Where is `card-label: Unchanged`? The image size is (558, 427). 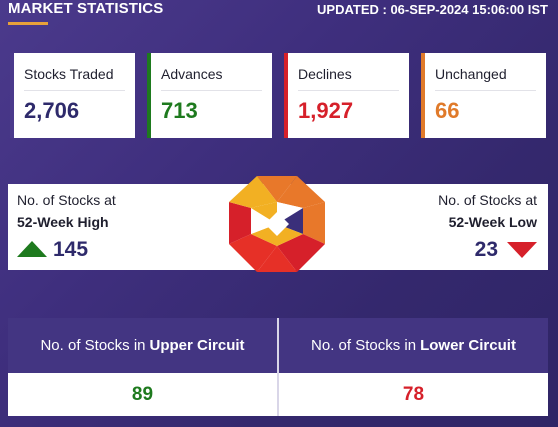 card-label: Unchanged is located at coordinates (471, 74).